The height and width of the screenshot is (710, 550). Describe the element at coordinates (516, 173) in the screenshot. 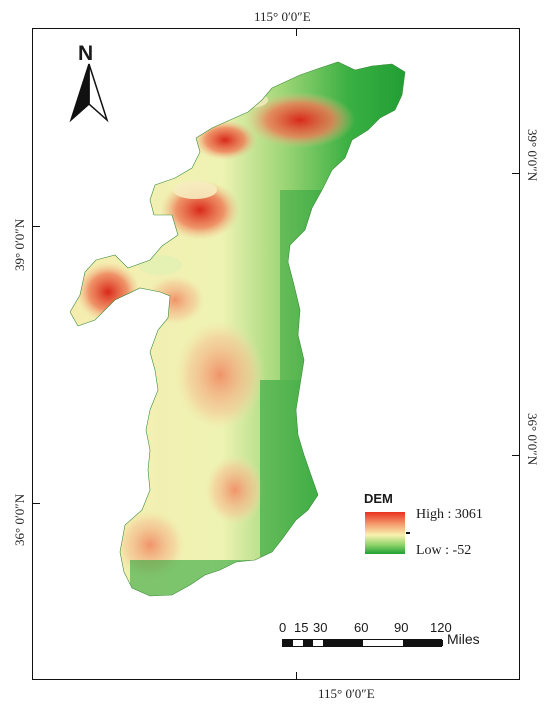

I see `tick-right-upper` at that location.